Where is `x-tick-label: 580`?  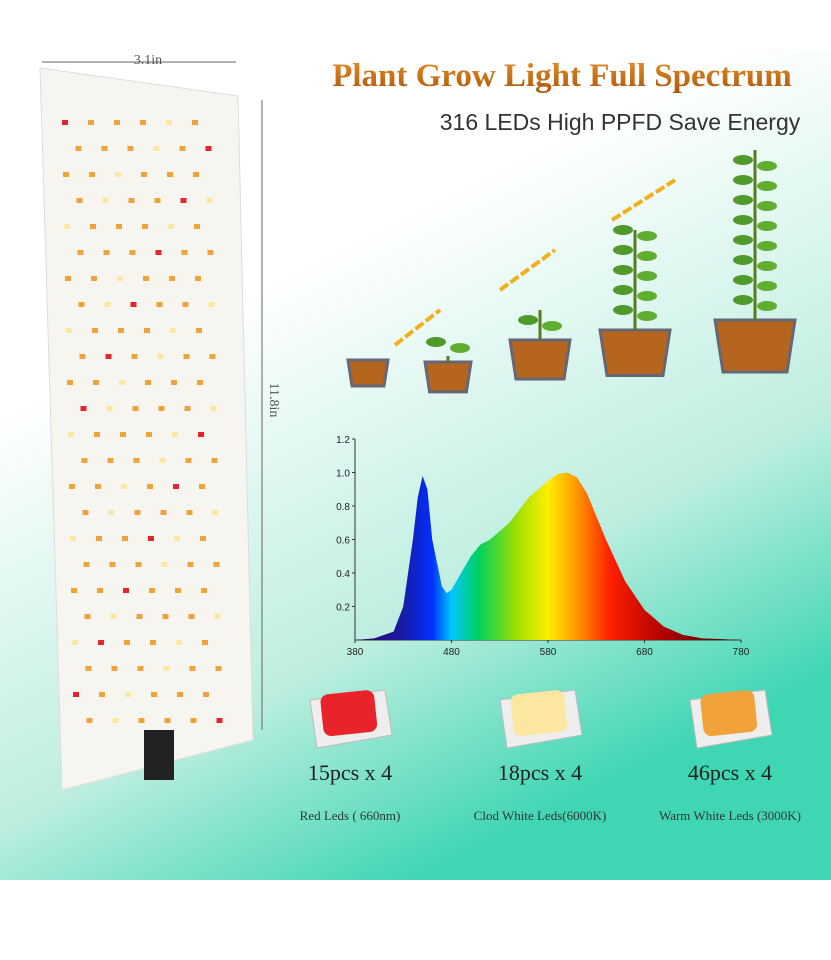
x-tick-label: 580 is located at coordinates (548, 652).